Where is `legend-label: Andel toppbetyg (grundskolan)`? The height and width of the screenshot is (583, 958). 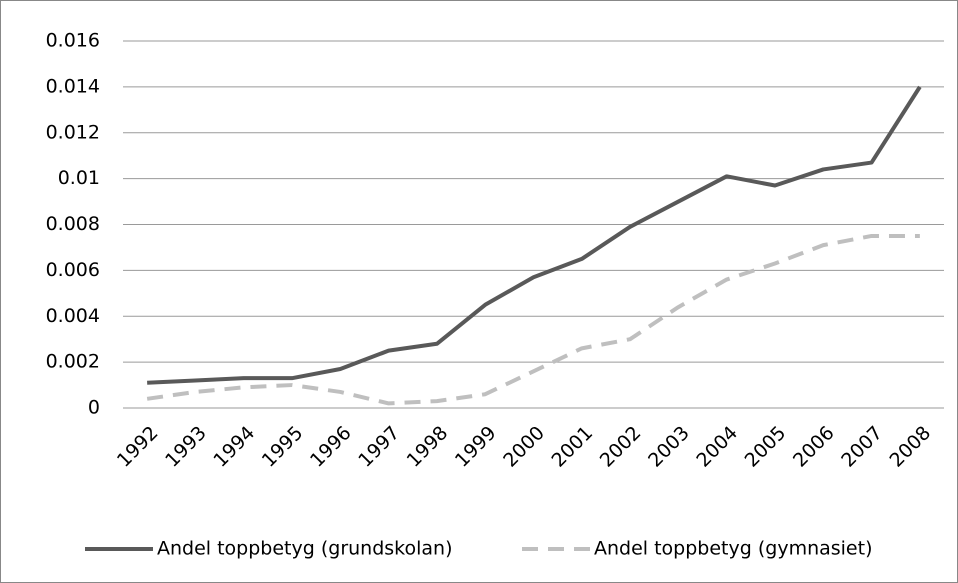 legend-label: Andel toppbetyg (grundskolan) is located at coordinates (305, 549).